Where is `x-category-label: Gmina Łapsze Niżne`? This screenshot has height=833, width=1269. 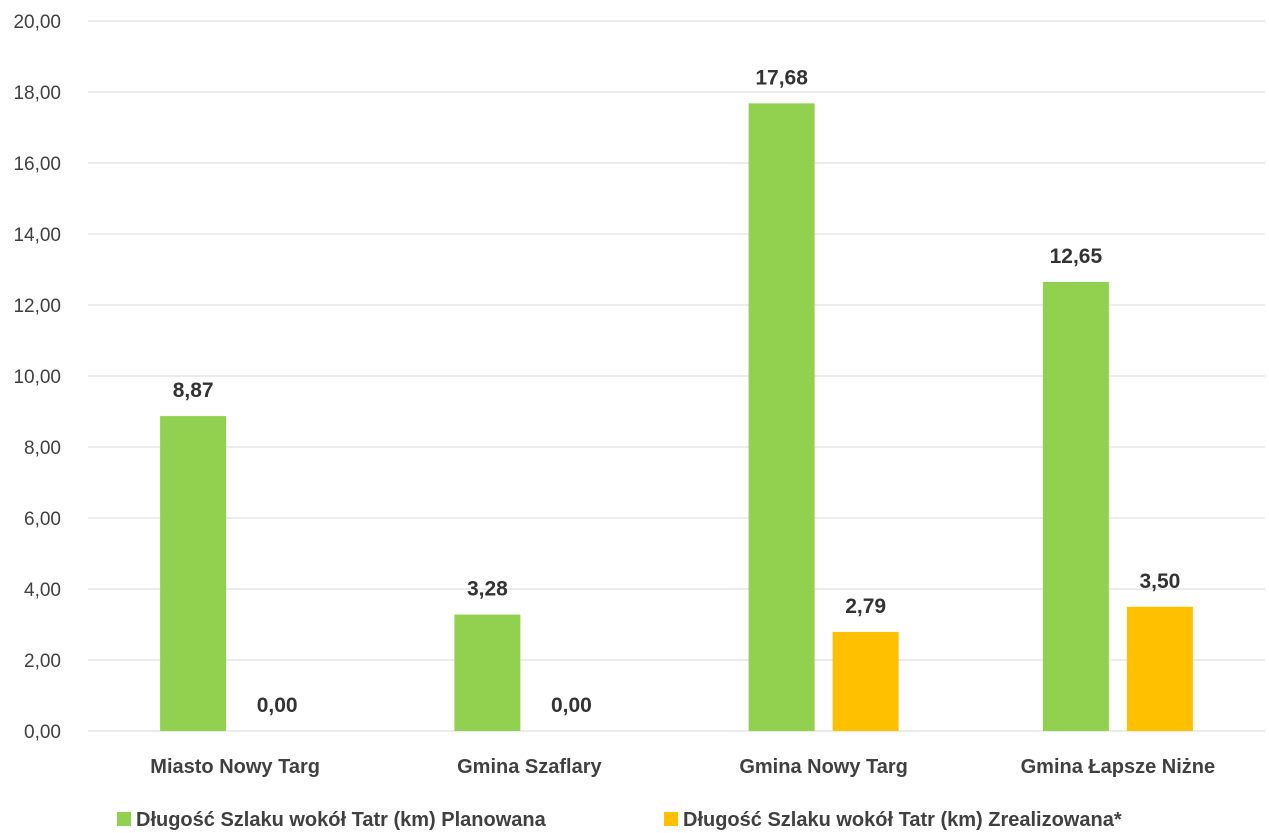 x-category-label: Gmina Łapsze Niżne is located at coordinates (1118, 767).